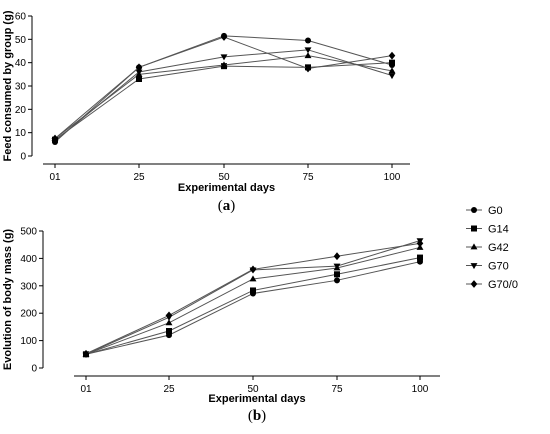 The image size is (550, 434). I want to click on panel-label: (b), so click(257, 416).